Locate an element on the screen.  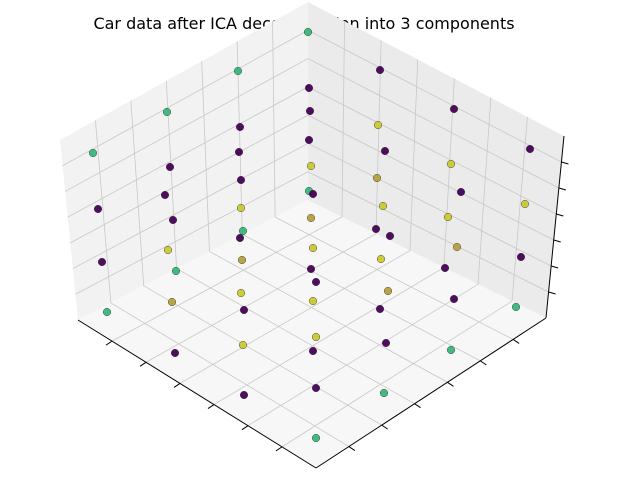
z-axis-line is located at coordinates (555, 227).